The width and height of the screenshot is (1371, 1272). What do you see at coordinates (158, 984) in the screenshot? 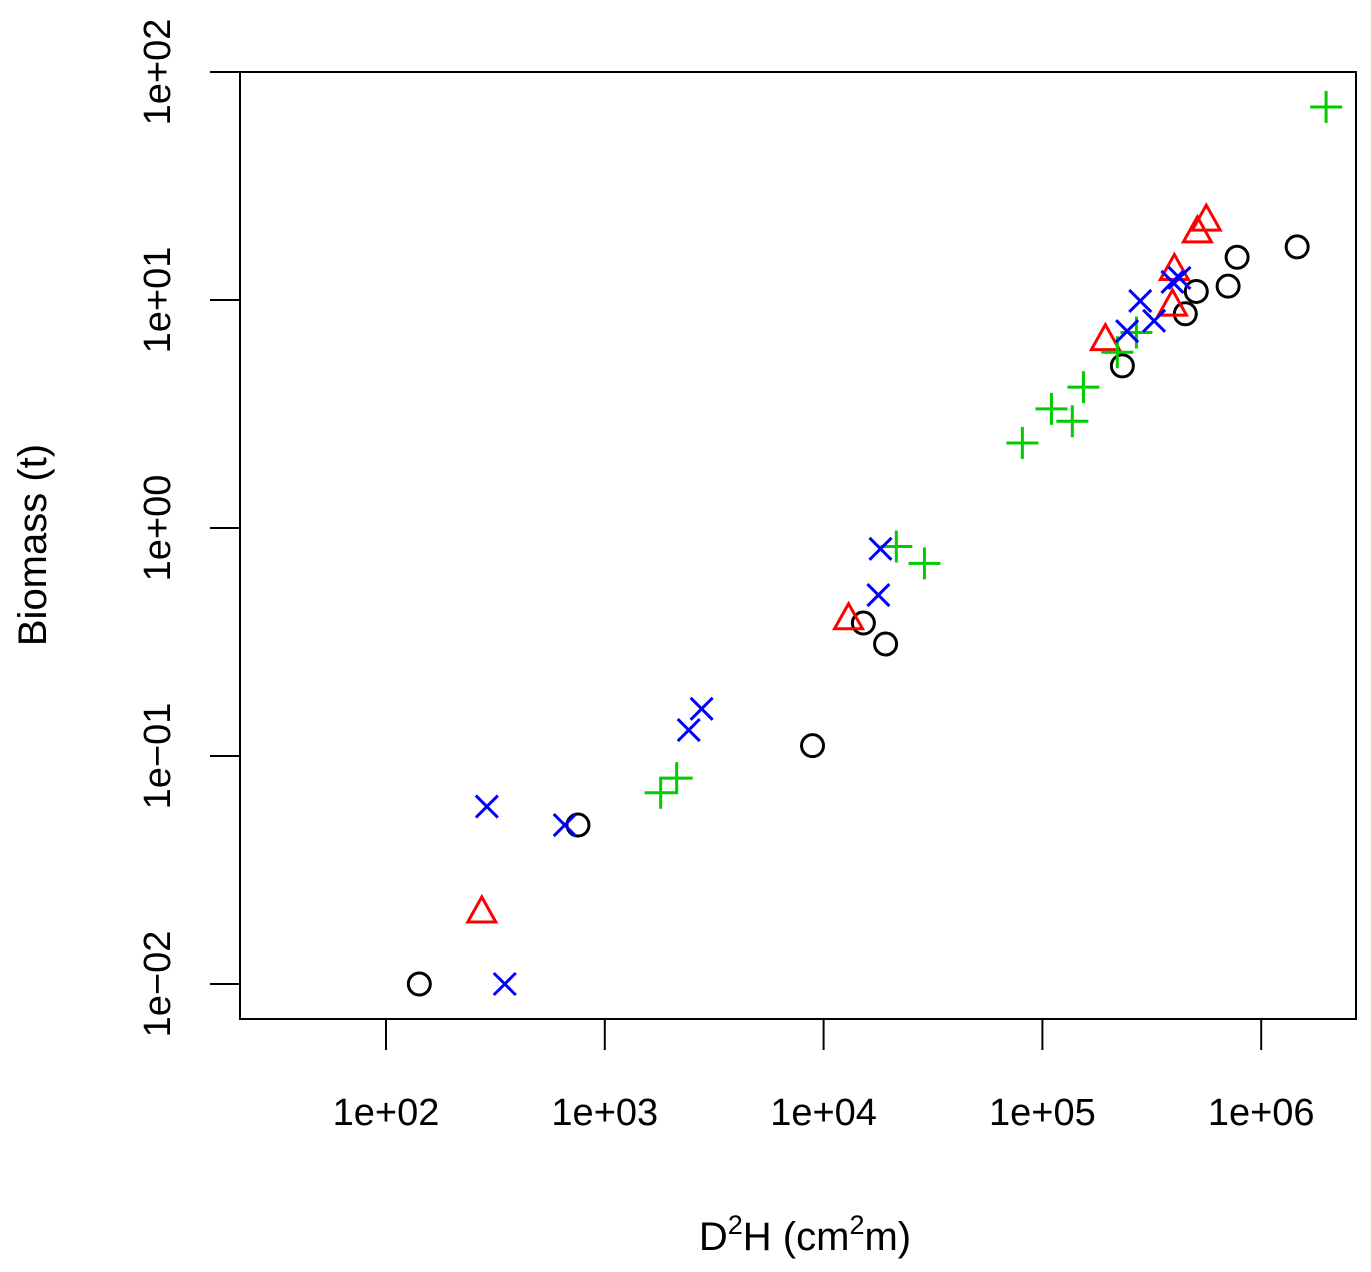
I see `y-tick-label: 1e−02` at bounding box center [158, 984].